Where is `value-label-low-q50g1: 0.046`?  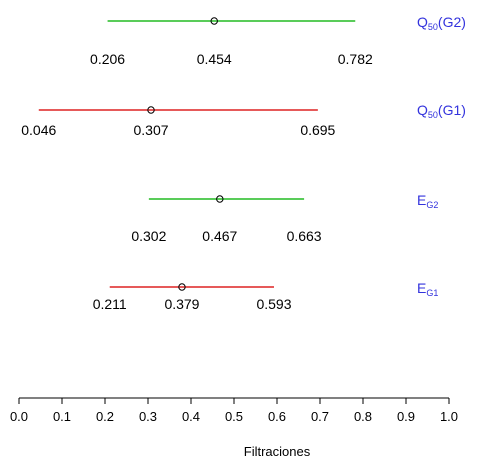
value-label-low-q50g1: 0.046 is located at coordinates (38, 130).